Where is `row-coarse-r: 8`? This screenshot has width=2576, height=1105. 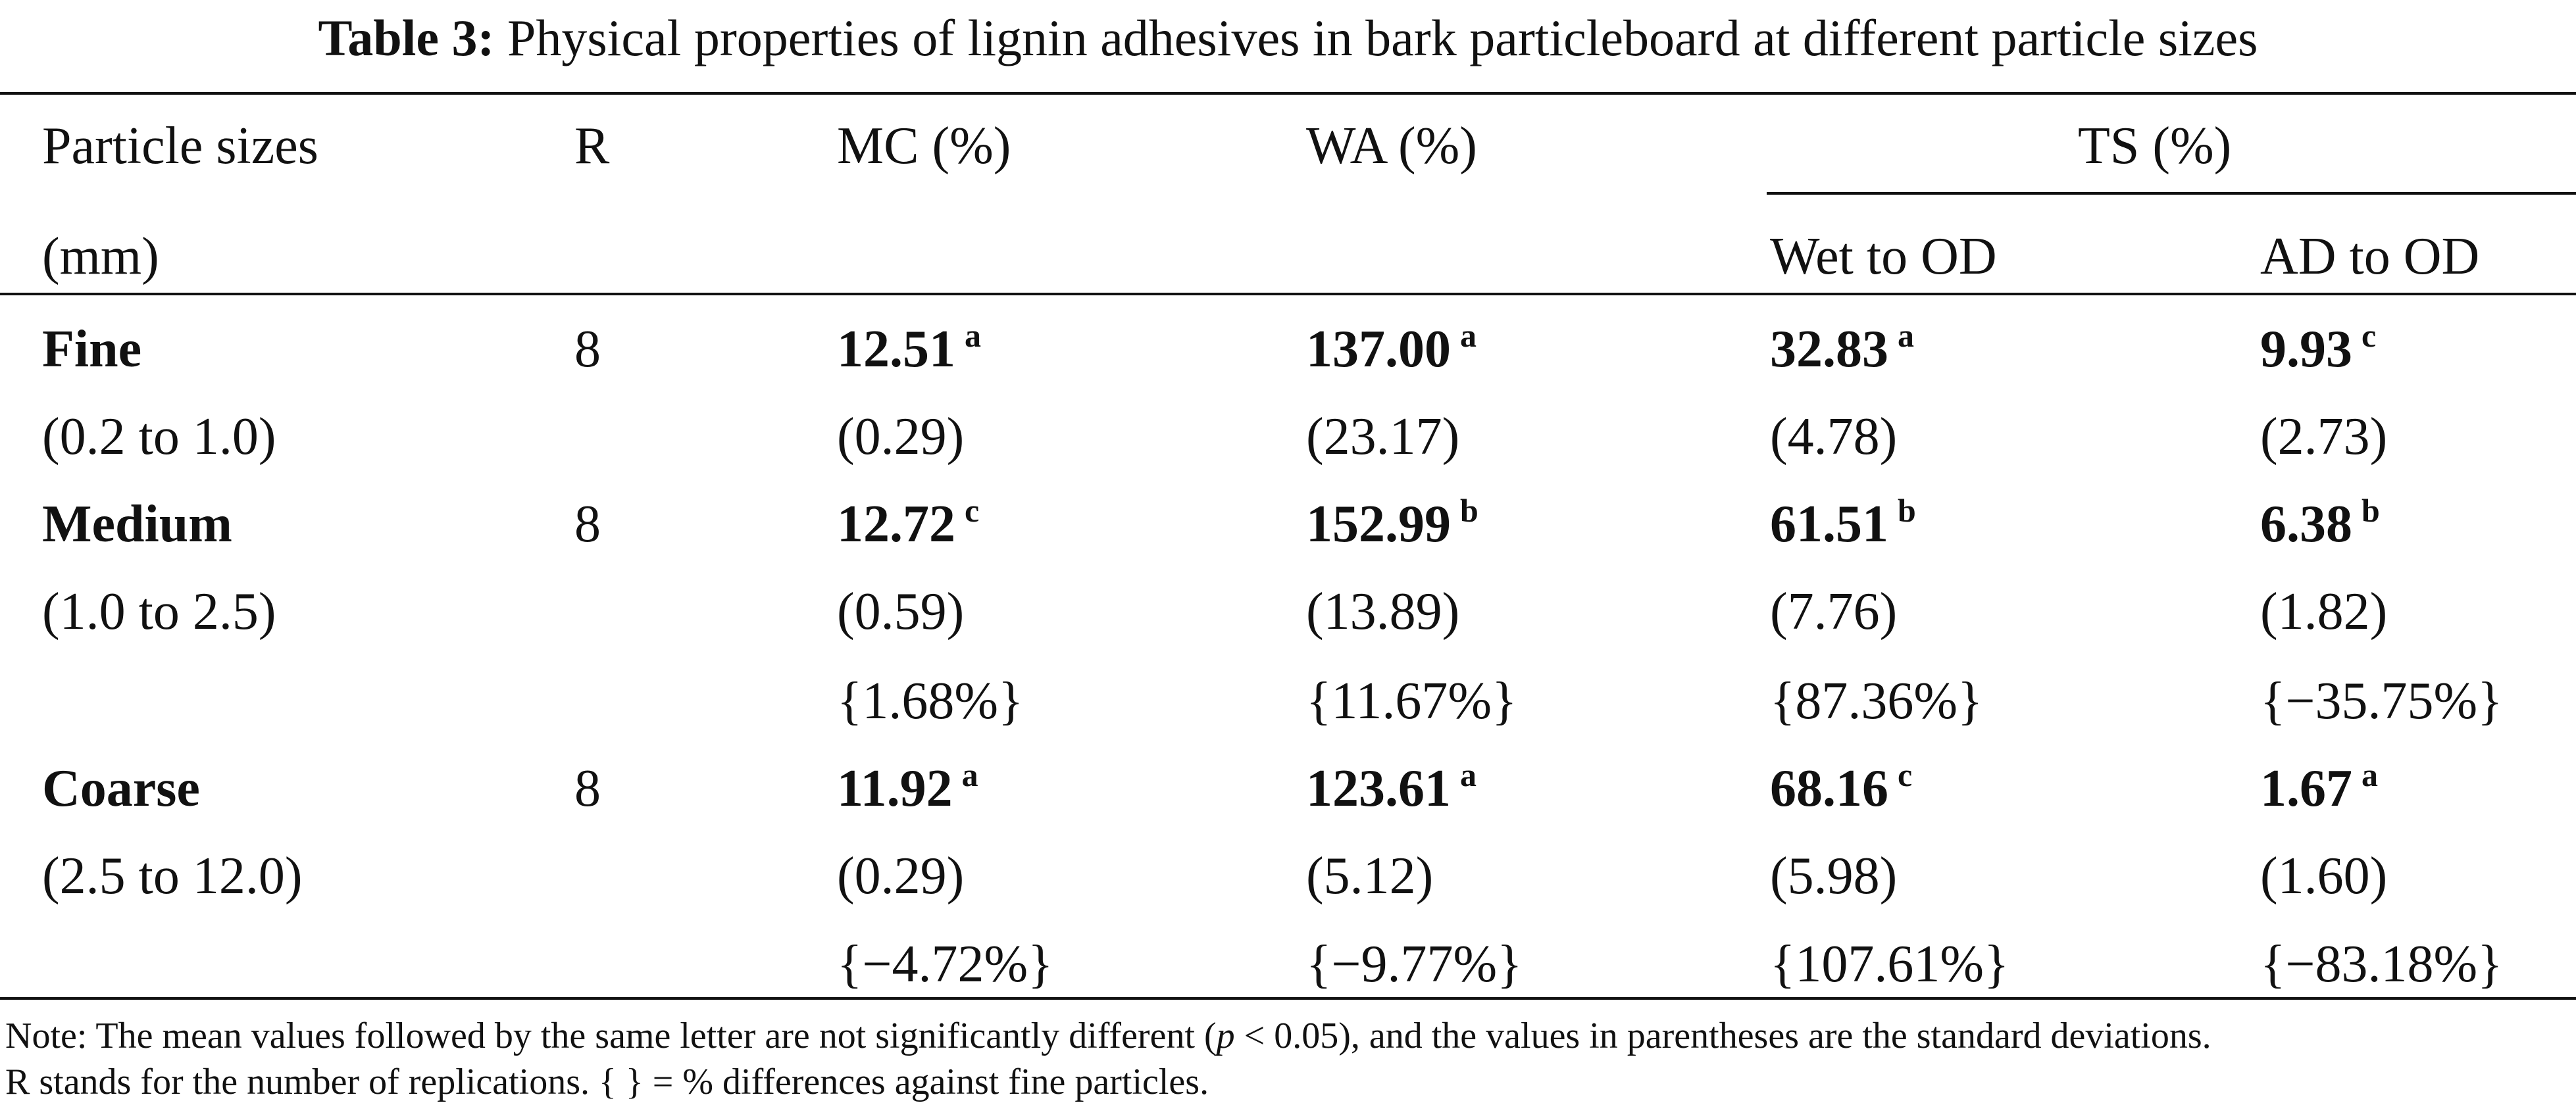 row-coarse-r: 8 is located at coordinates (587, 789).